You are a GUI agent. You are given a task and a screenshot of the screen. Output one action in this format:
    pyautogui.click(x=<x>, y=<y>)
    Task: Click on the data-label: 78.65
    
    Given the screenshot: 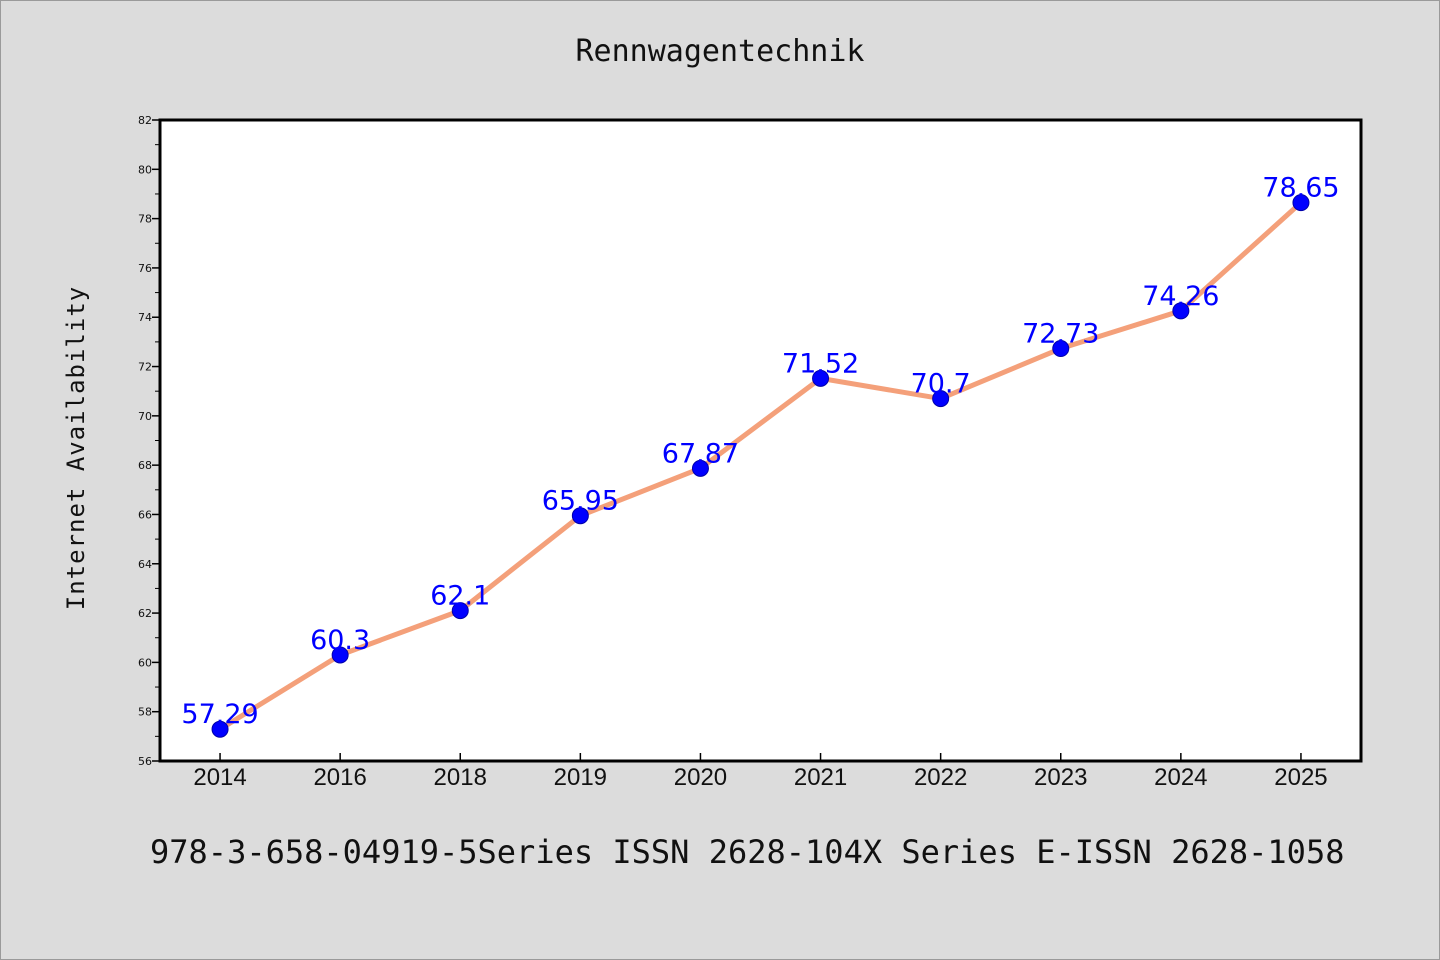 What is the action you would take?
    pyautogui.click(x=1300, y=188)
    